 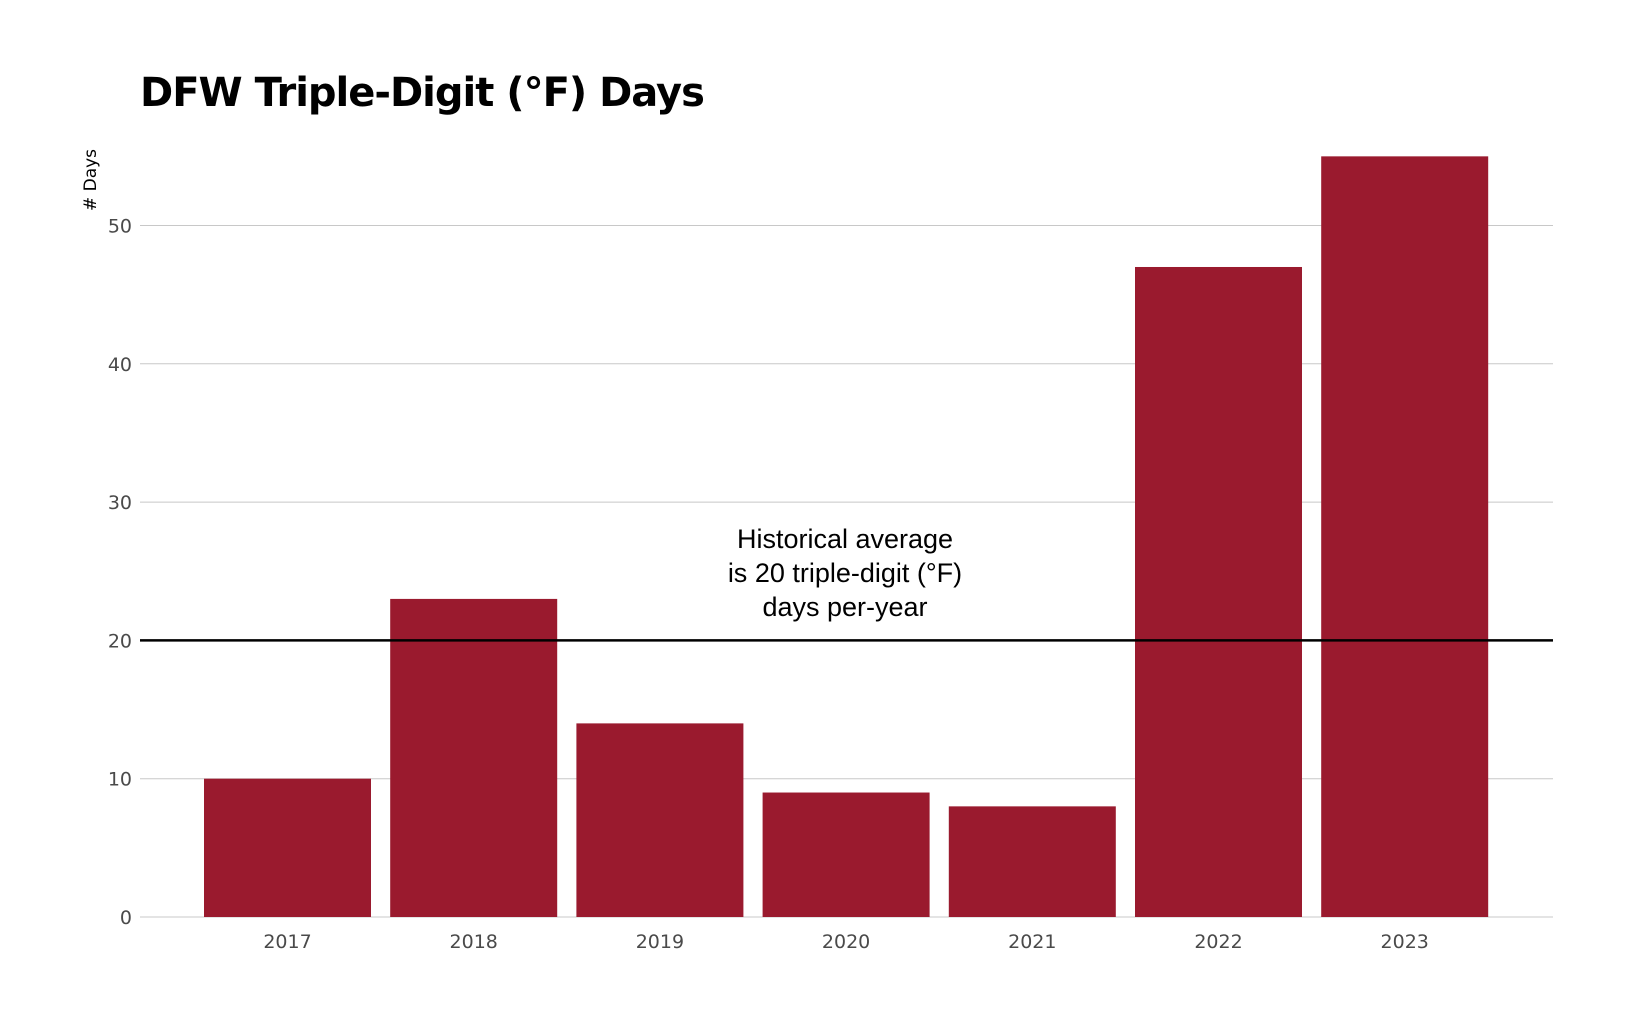 What do you see at coordinates (287, 847) in the screenshot?
I see `bar-2017` at bounding box center [287, 847].